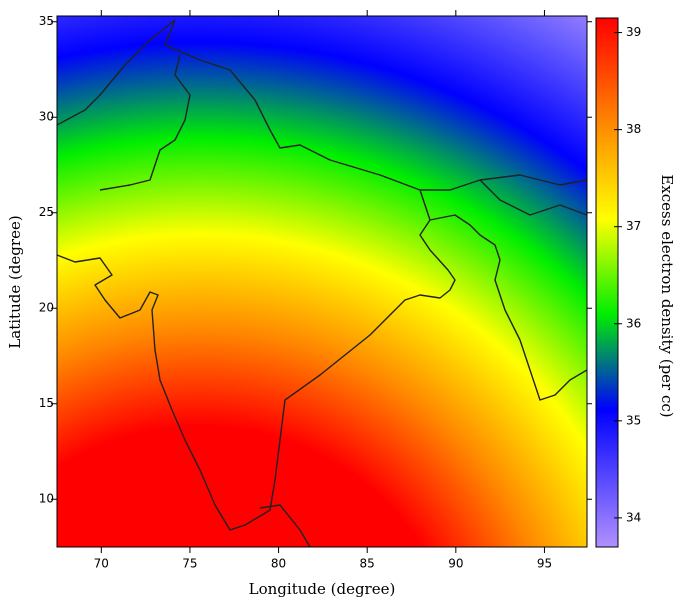 This screenshot has width=691, height=612. What do you see at coordinates (101, 564) in the screenshot?
I see `x-tick-label: 70` at bounding box center [101, 564].